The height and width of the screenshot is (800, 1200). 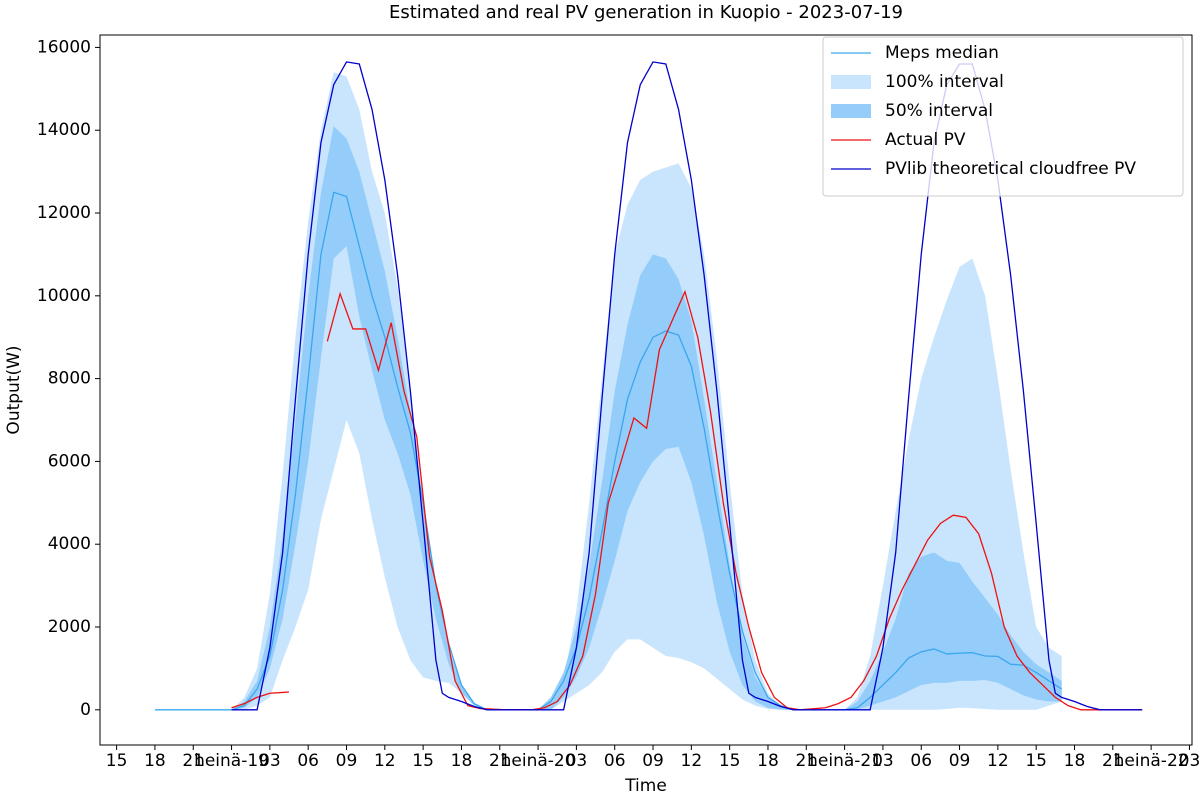 What do you see at coordinates (1010, 169) in the screenshot?
I see `legend-label: PVlib theoretical cloudfree PV` at bounding box center [1010, 169].